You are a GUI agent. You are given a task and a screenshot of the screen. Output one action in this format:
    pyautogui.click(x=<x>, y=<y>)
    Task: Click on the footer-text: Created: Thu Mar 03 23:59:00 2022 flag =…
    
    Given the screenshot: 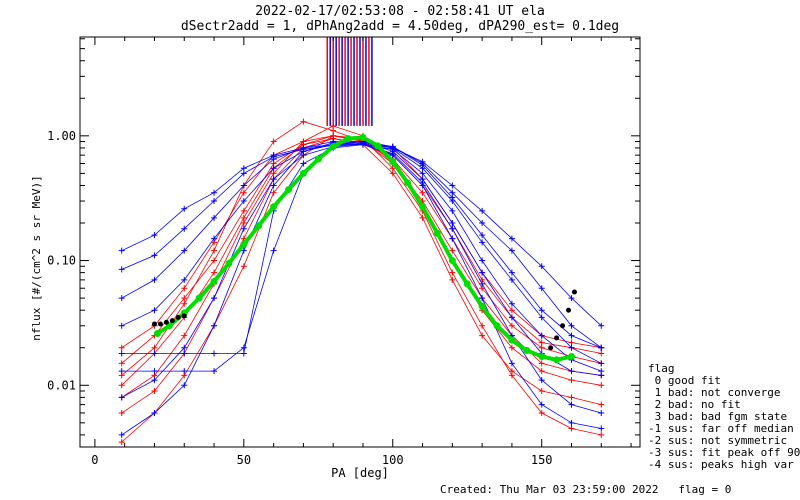 What is the action you would take?
    pyautogui.click(x=585, y=489)
    